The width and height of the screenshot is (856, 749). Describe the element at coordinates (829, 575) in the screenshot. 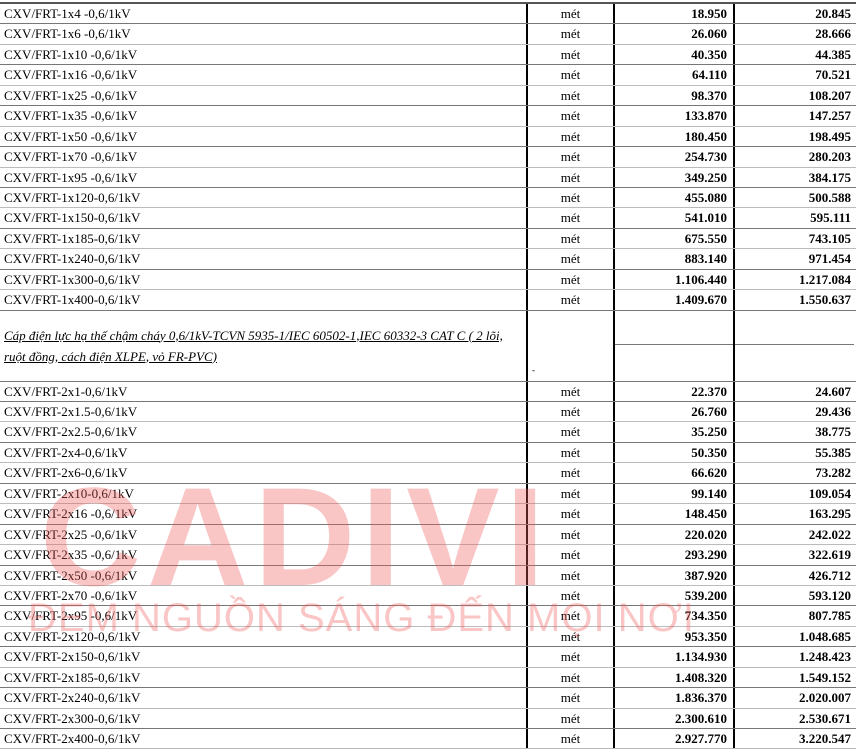

I see `price-2: 426.712` at that location.